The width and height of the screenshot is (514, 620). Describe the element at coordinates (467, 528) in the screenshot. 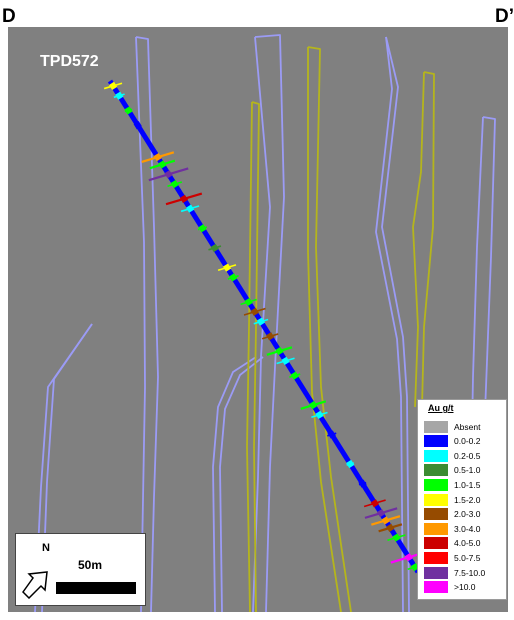

I see `legend-label: 3.0-4.0` at that location.